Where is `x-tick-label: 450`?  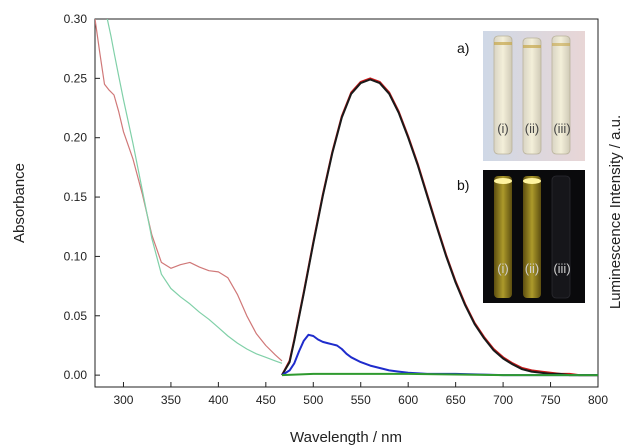
x-tick-label: 450 is located at coordinates (266, 400).